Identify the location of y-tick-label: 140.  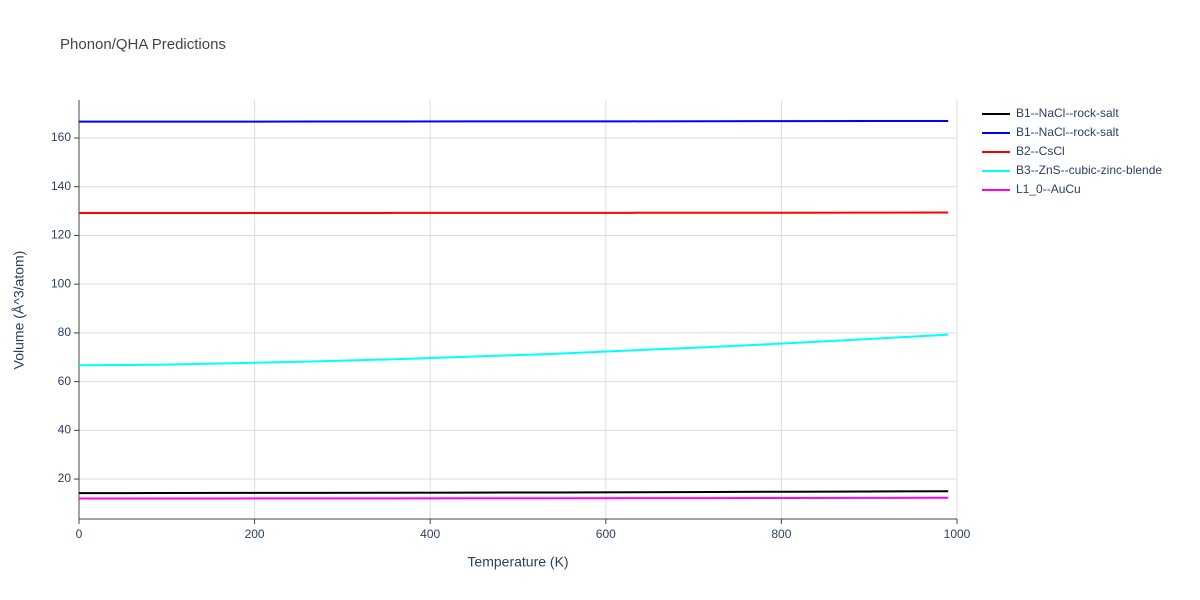
(61, 186).